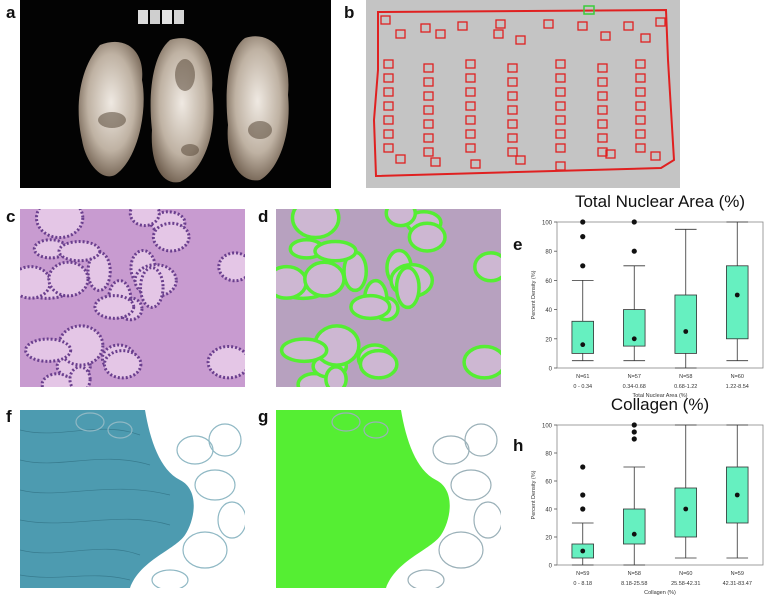  I want to click on specimen-labels, so click(161, 17).